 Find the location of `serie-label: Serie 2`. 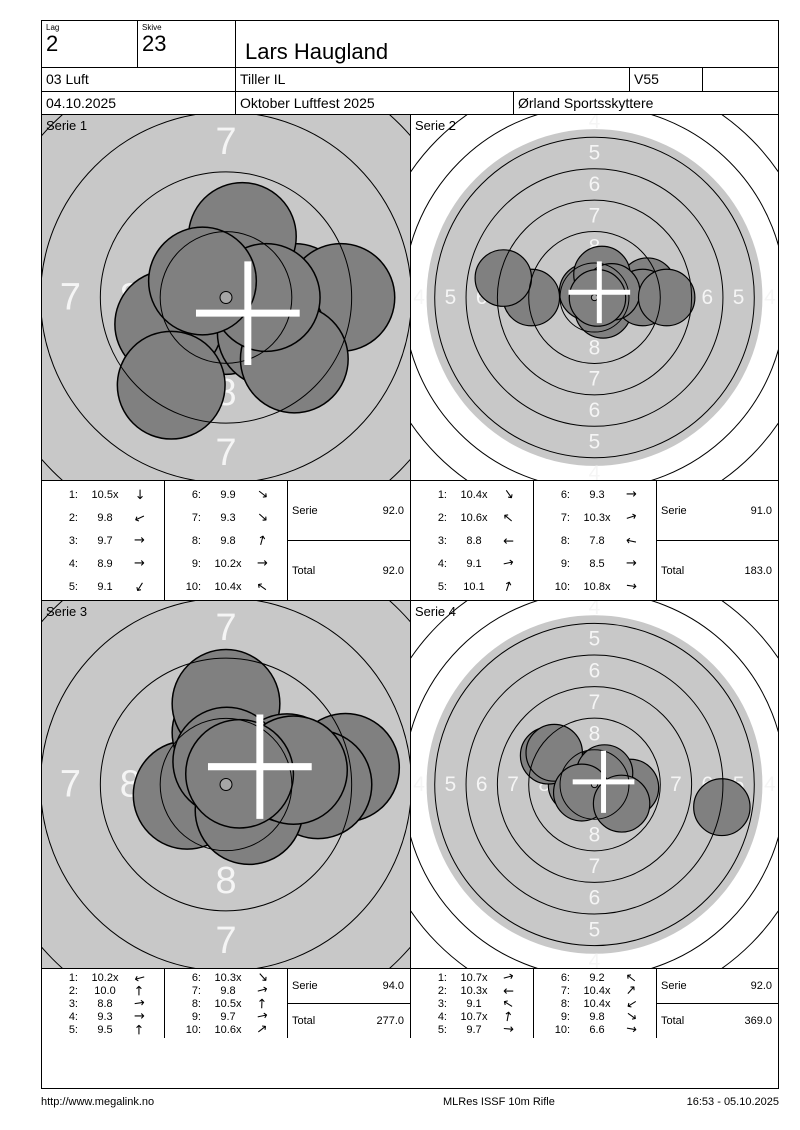

serie-label: Serie 2 is located at coordinates (435, 125).